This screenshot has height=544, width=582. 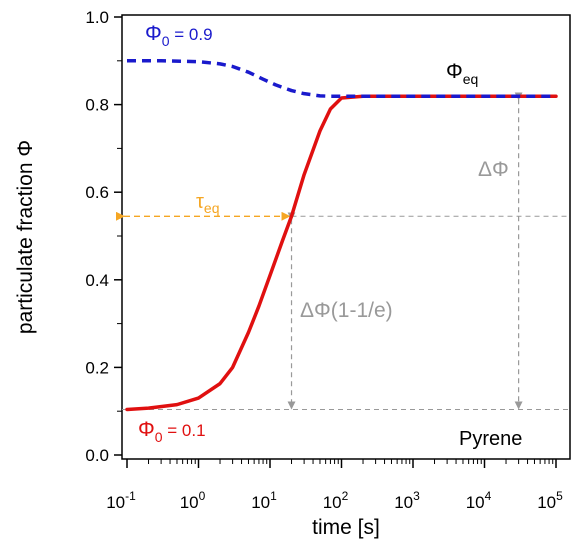 I want to click on delta-phi-label: ΔΦ, so click(x=493, y=169).